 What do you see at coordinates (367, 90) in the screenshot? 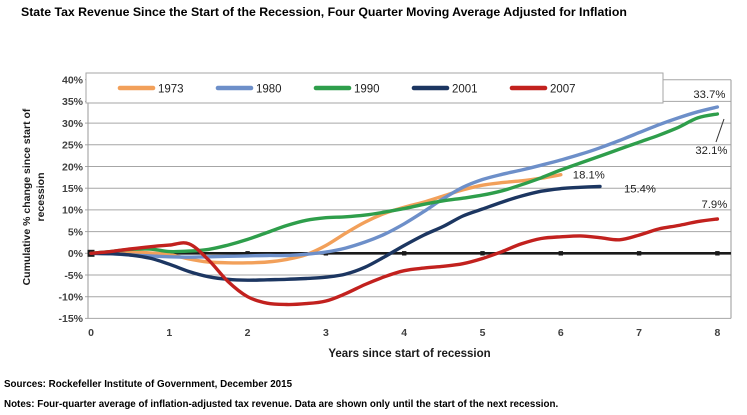
I see `legend-label-1990: 1990` at bounding box center [367, 90].